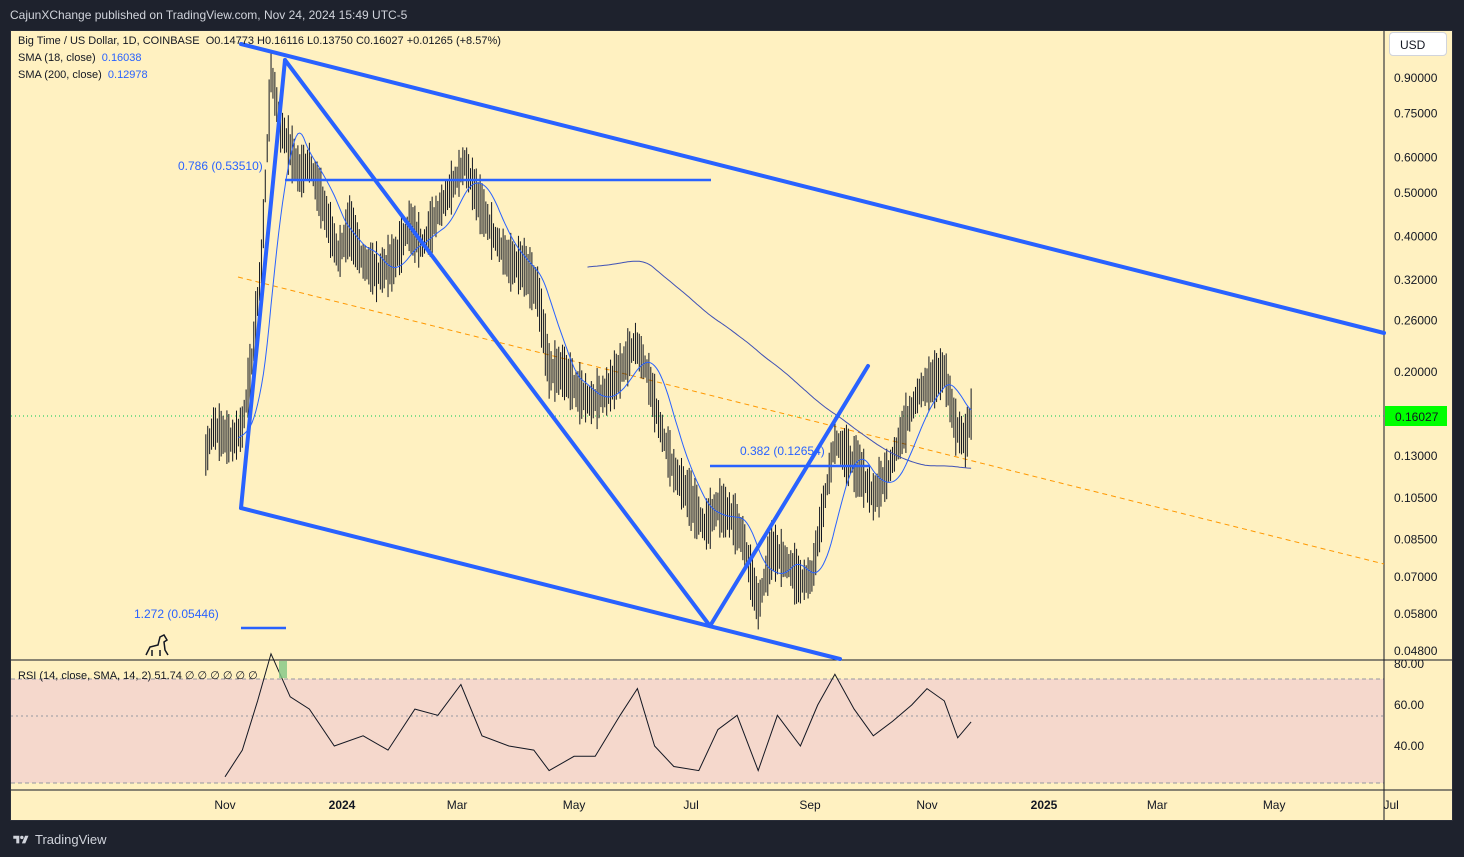  Describe the element at coordinates (342, 805) in the screenshot. I see `time-tick-label: 2024` at that location.